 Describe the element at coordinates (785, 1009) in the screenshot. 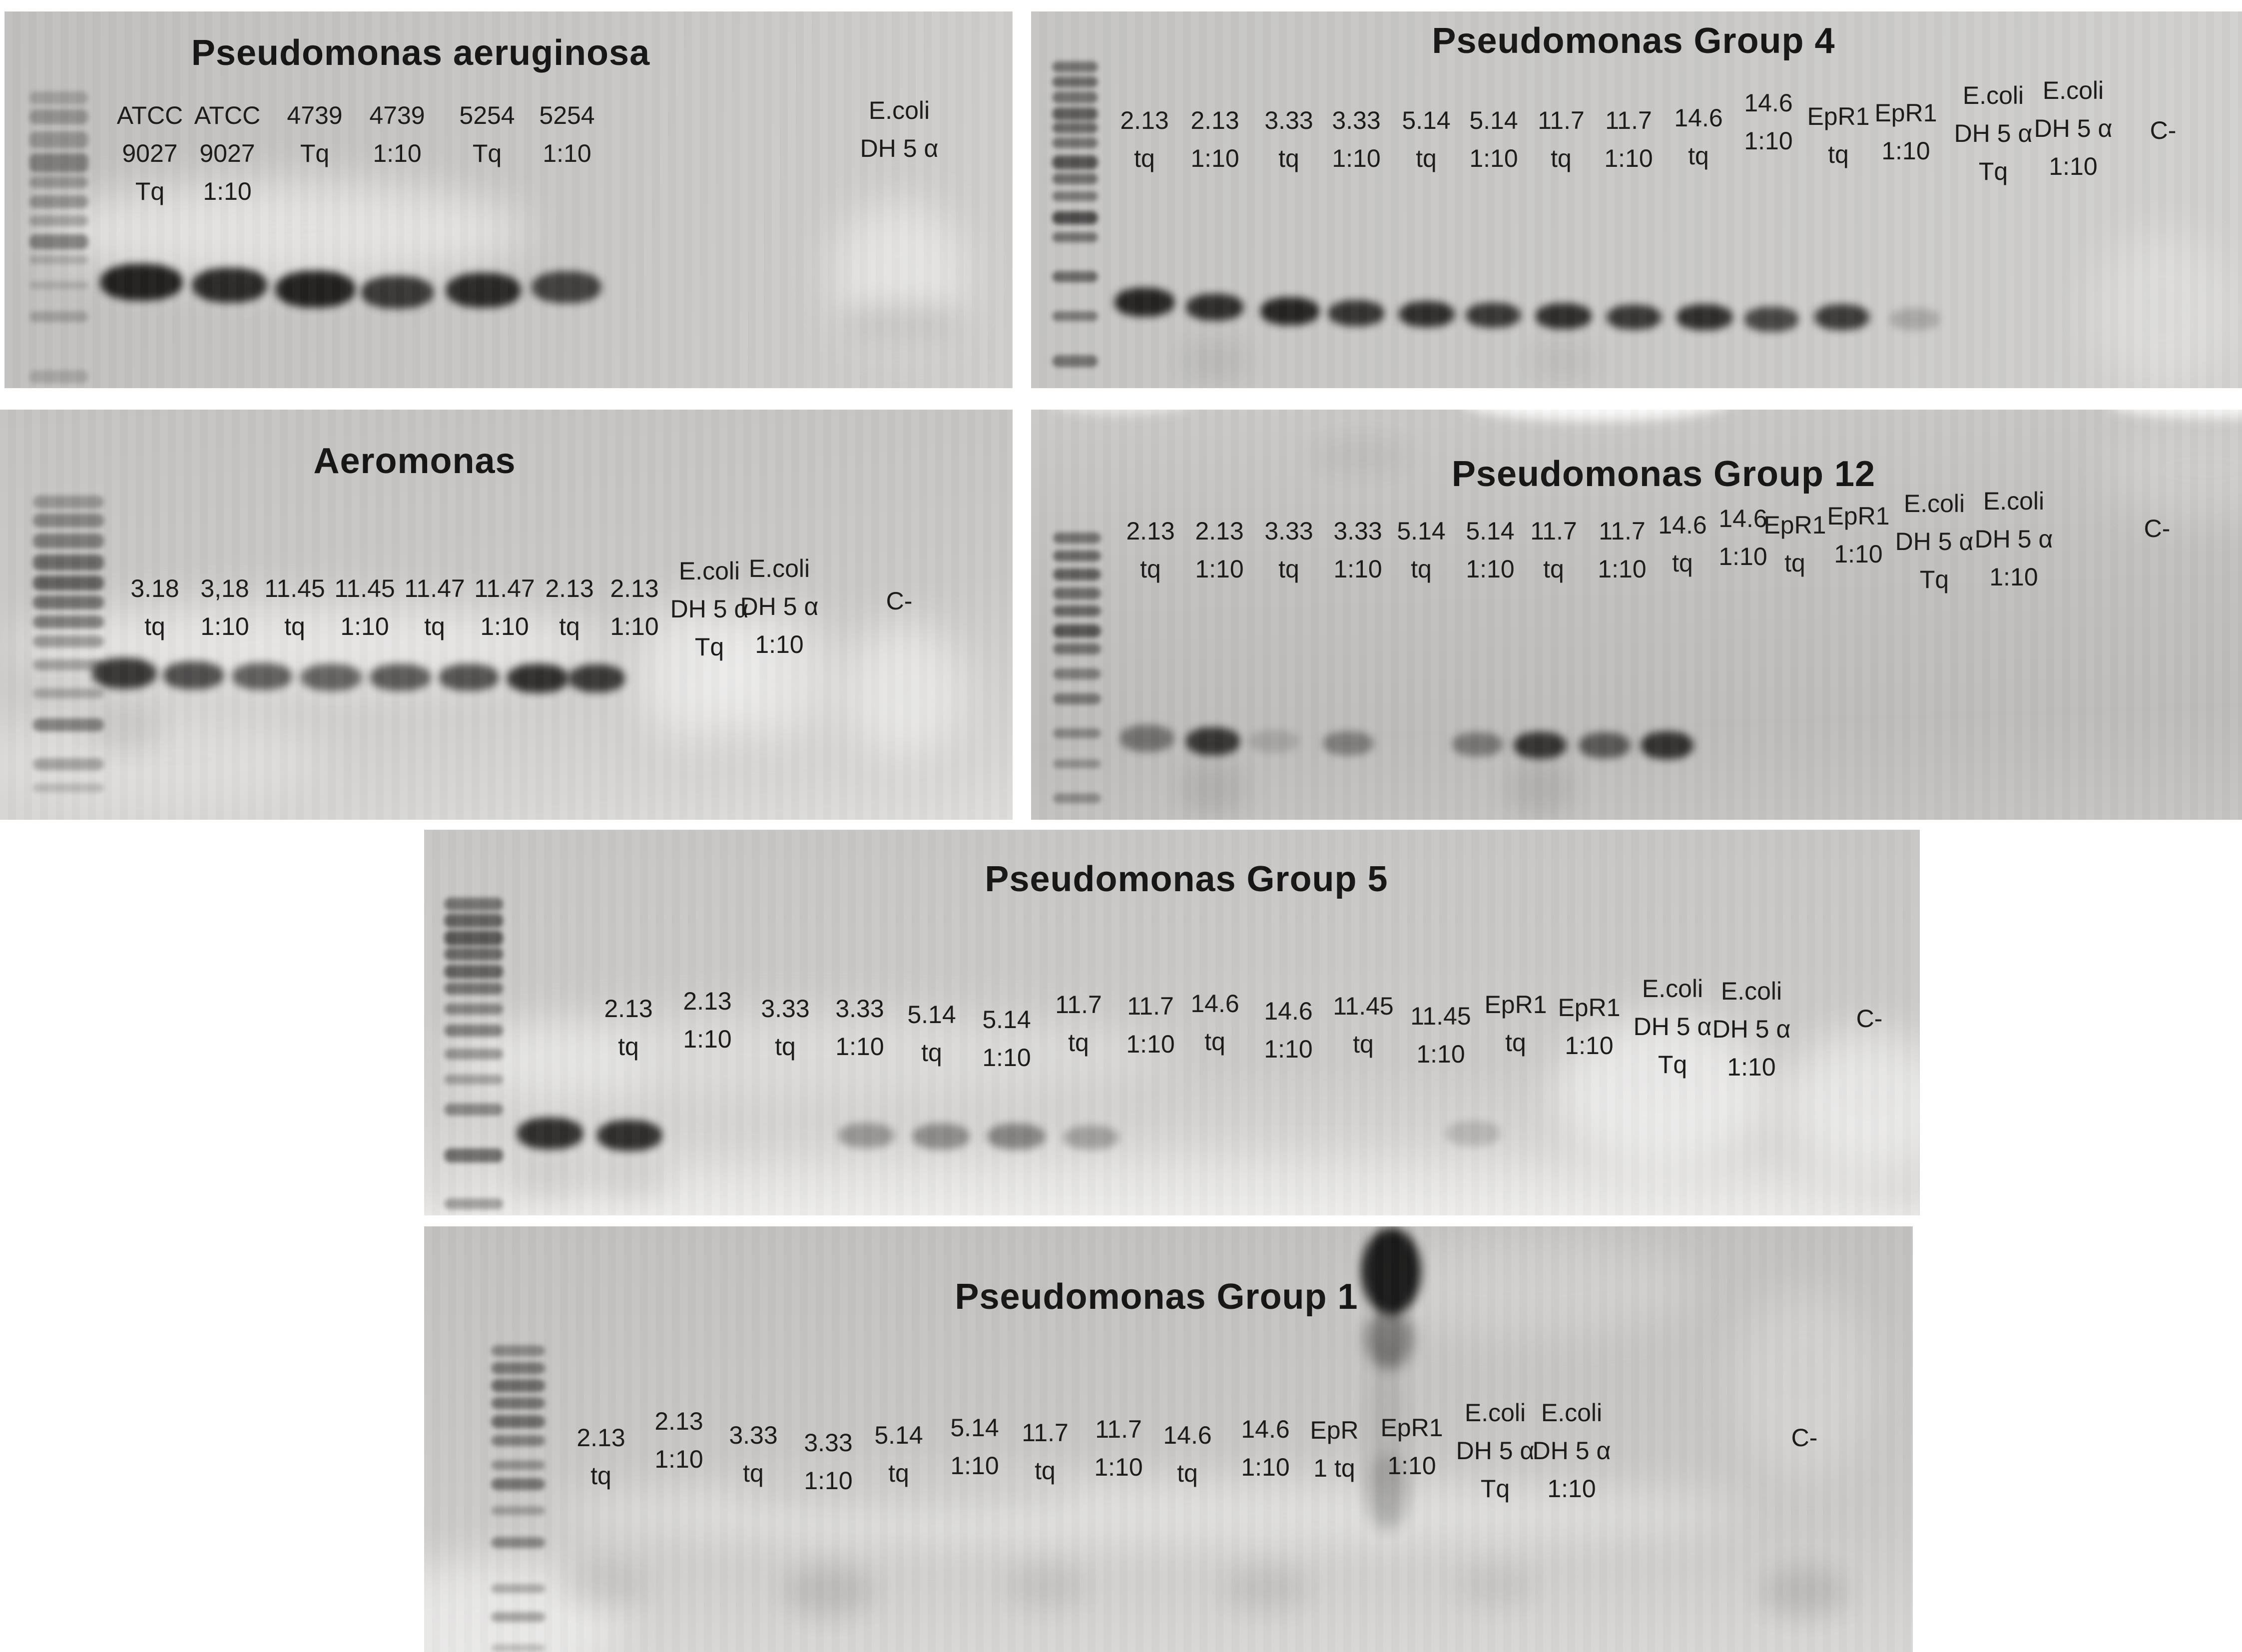

I see `lane-label-line: 3.33` at that location.